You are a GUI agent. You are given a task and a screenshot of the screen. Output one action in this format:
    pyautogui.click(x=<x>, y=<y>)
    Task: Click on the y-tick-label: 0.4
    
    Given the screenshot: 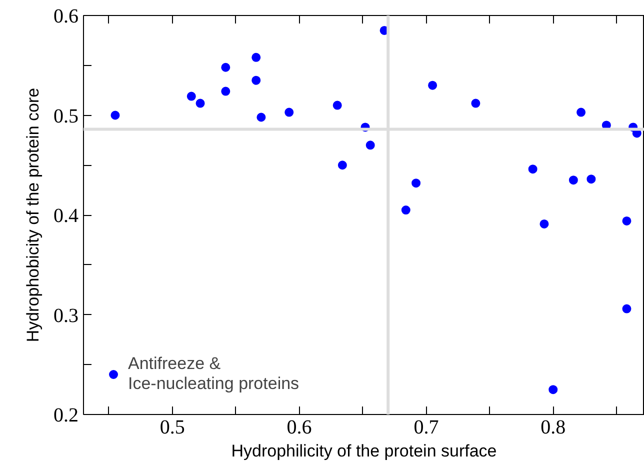 What is the action you would take?
    pyautogui.click(x=66, y=216)
    